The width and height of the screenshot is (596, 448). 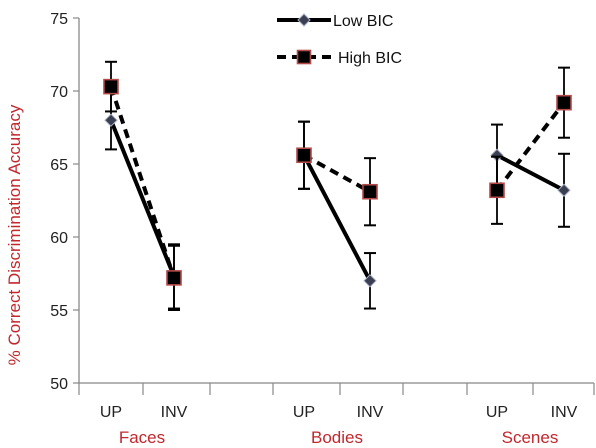 I want to click on y-axis-label: % Correct Discrimination Accuracy, so click(x=14, y=234).